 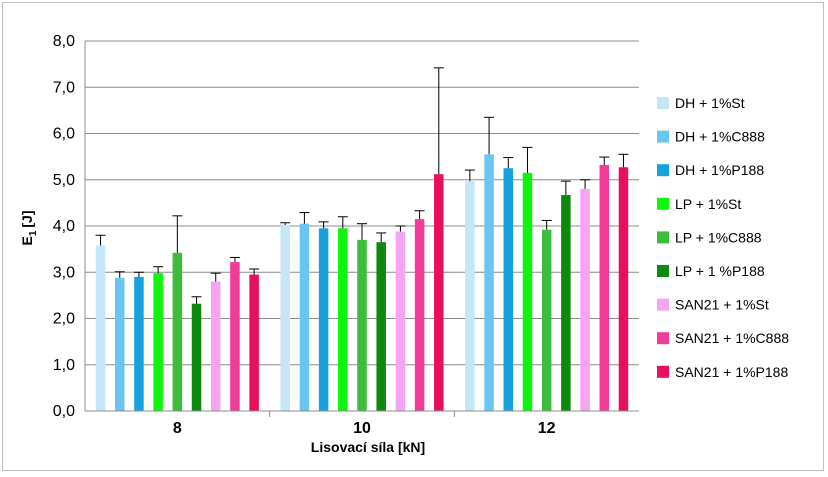 What do you see at coordinates (64, 180) in the screenshot?
I see `y-tick-label: 5,0` at bounding box center [64, 180].